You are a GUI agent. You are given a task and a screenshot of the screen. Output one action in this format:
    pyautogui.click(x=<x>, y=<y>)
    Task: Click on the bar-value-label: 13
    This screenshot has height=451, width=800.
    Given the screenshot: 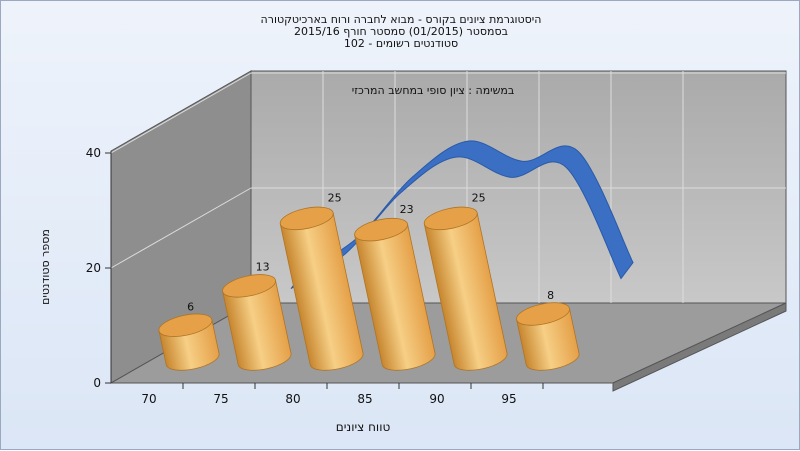 What is the action you would take?
    pyautogui.click(x=263, y=266)
    